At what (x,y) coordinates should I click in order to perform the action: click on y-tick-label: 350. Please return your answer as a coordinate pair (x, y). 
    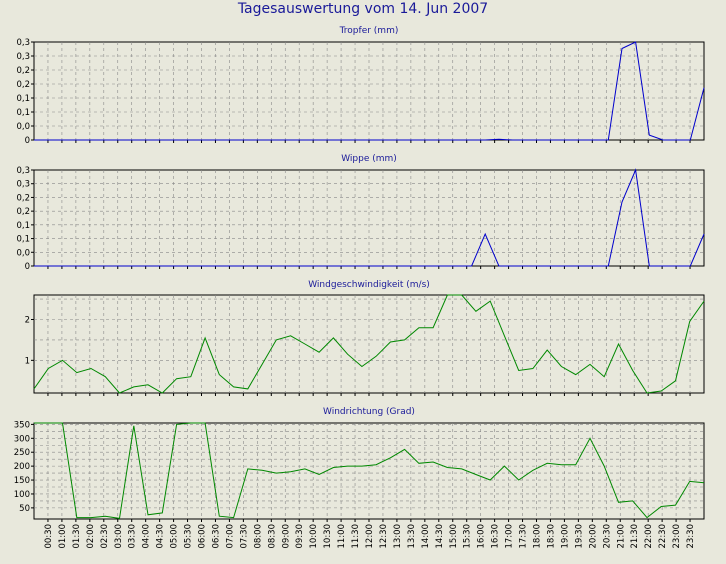
    Looking at the image, I should click on (22, 425).